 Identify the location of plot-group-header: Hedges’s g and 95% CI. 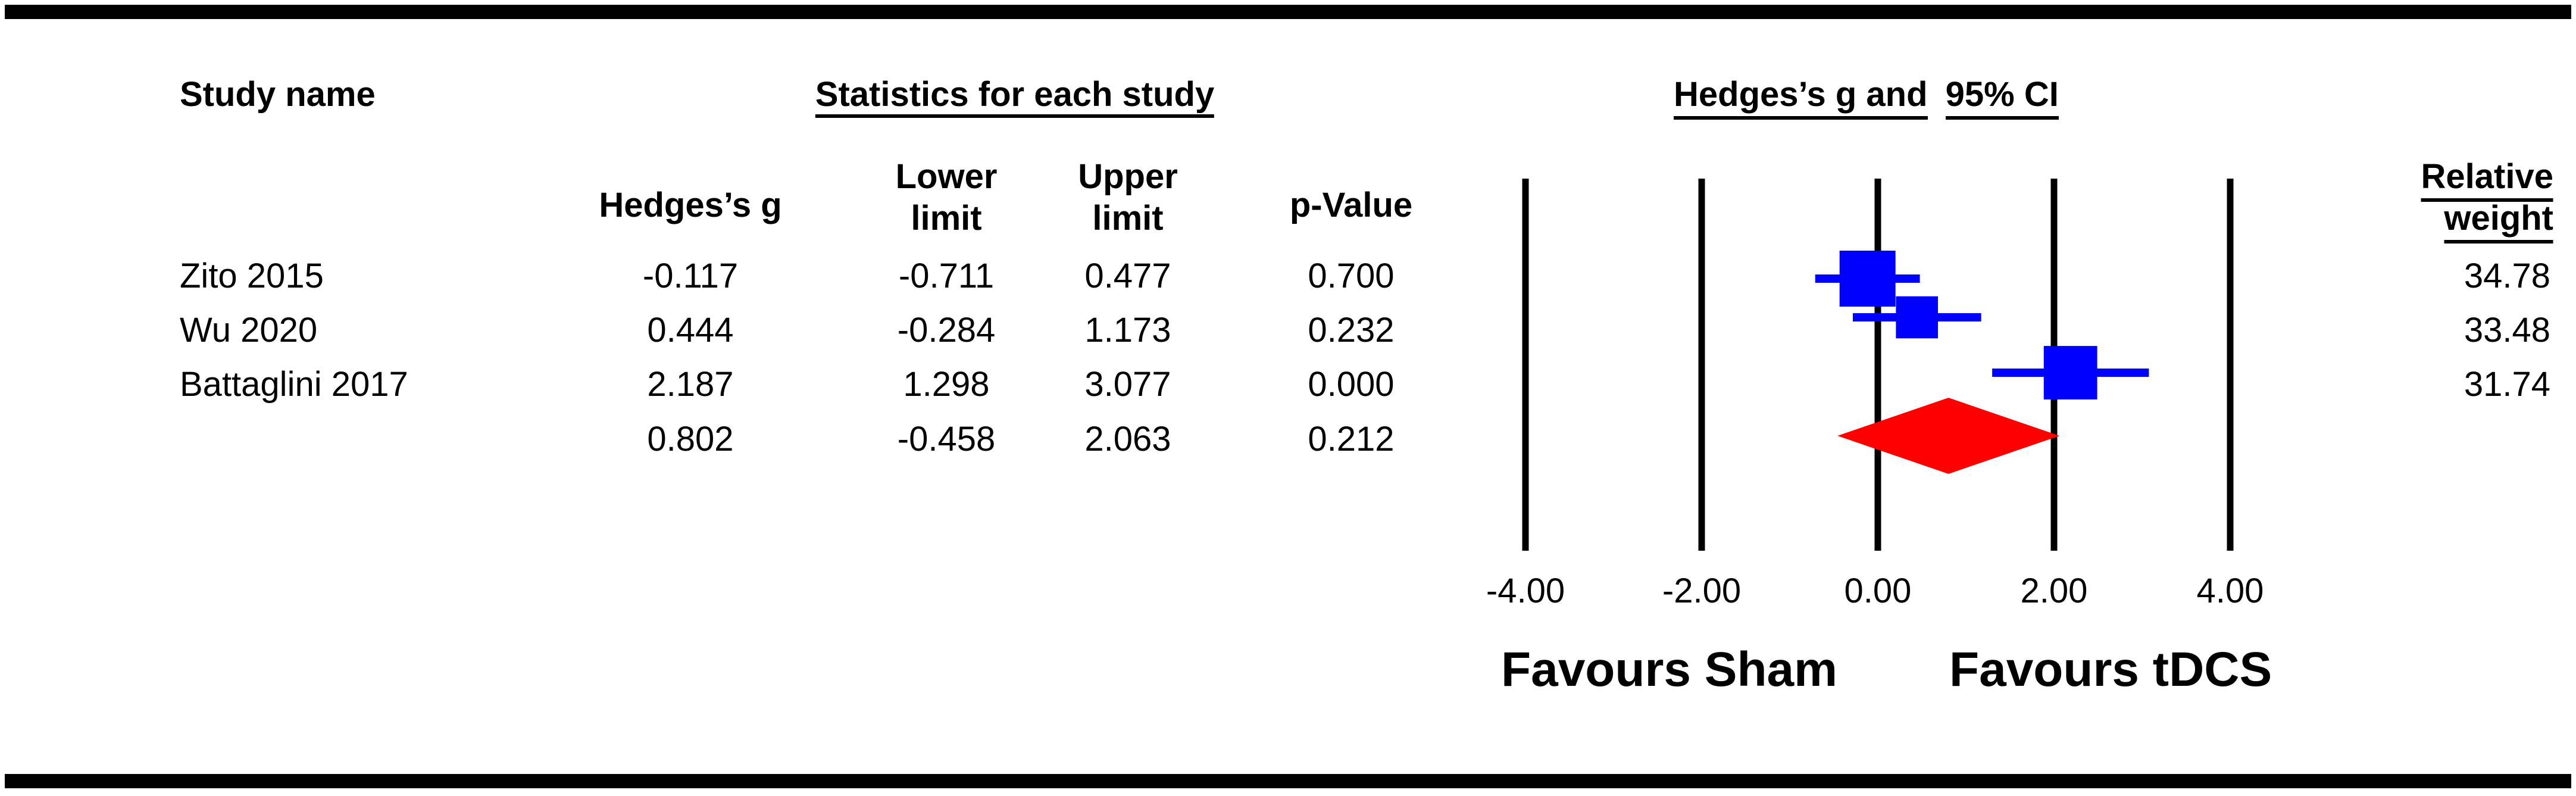
(1866, 97).